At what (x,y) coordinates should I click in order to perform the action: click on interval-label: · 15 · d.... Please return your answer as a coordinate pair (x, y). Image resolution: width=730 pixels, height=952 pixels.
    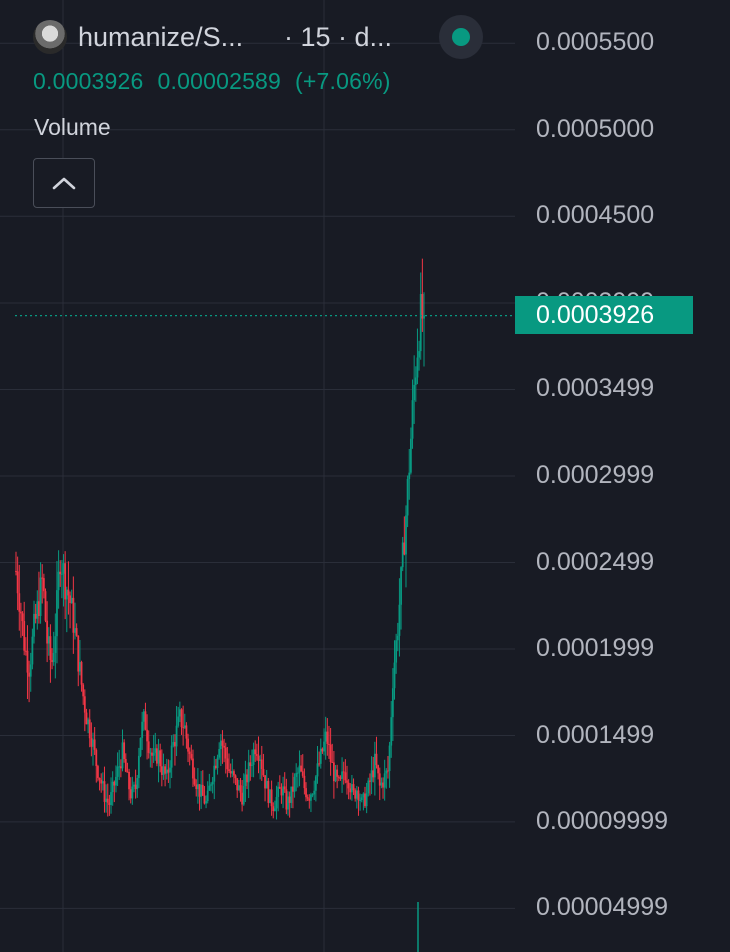
    Looking at the image, I should click on (338, 37).